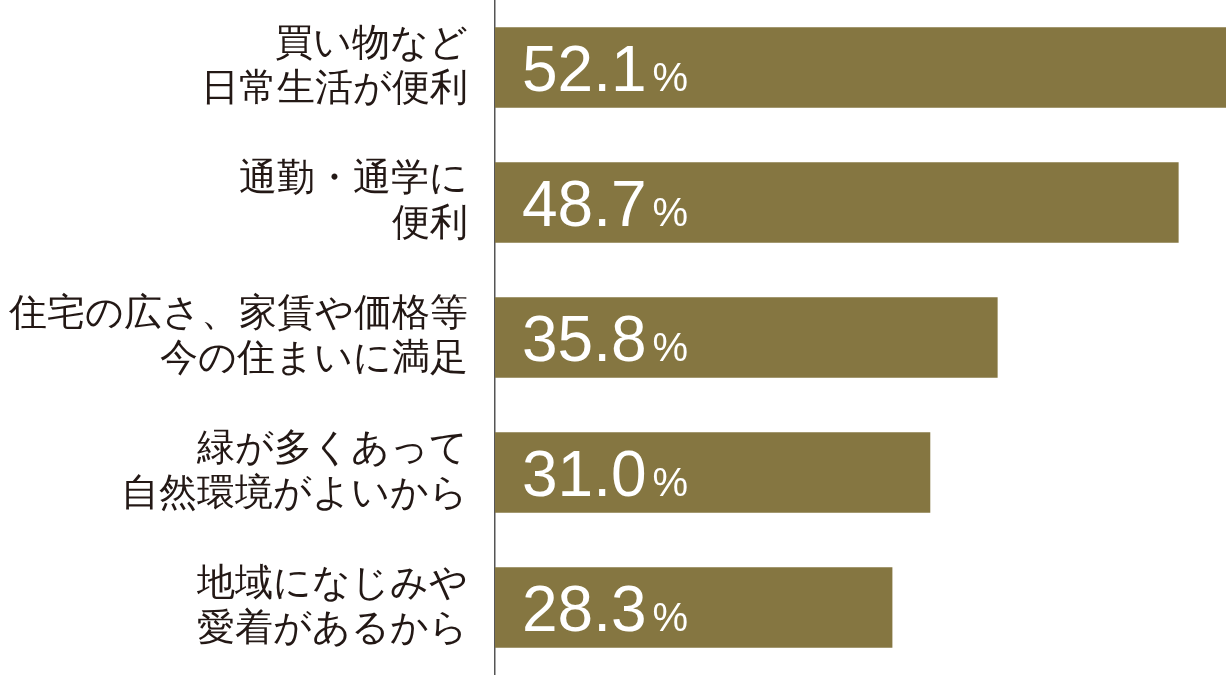 The height and width of the screenshot is (675, 1228). Describe the element at coordinates (238, 334) in the screenshot. I see `y-tick-label: 住宅の広さ、家賃や価格等今の住まいに満足` at that location.